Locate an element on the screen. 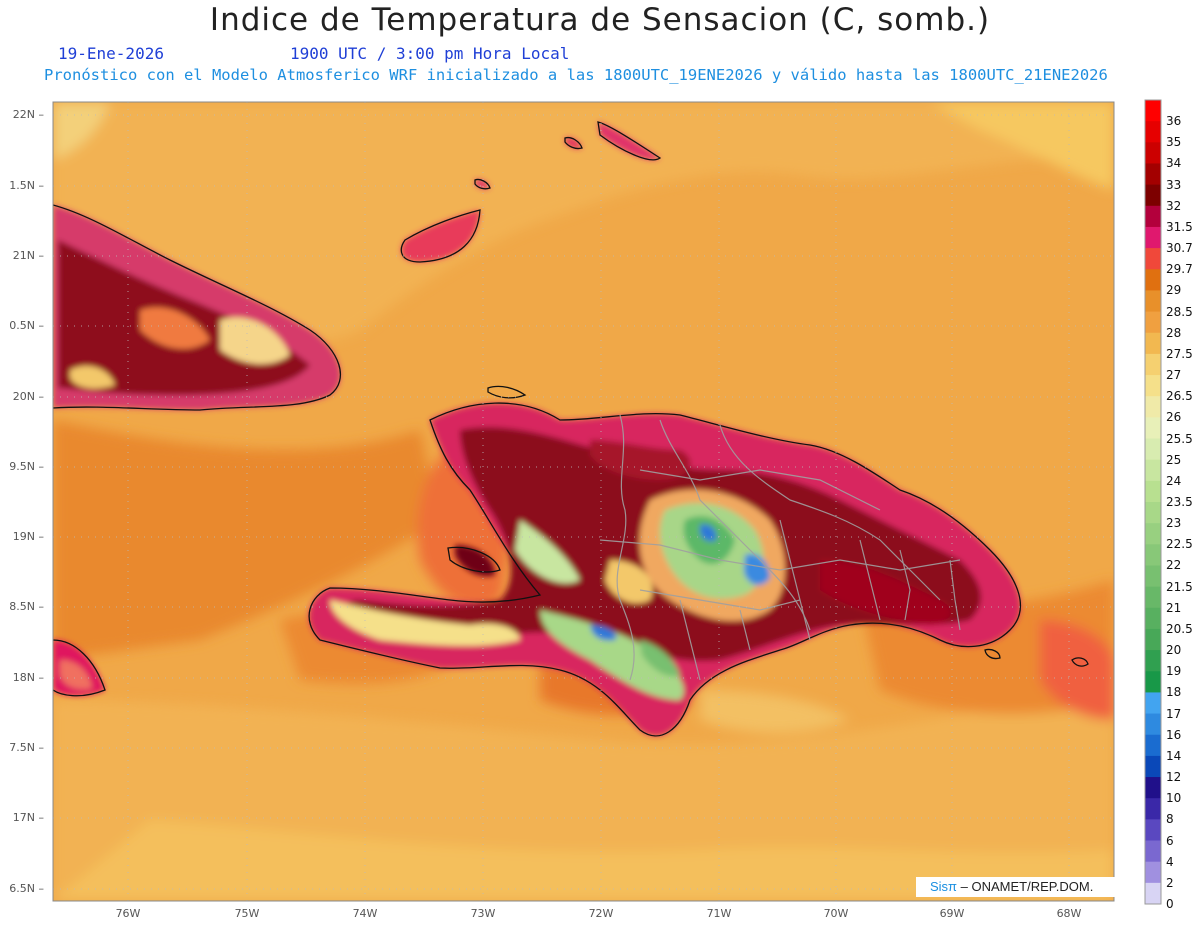 This screenshot has width=1200, height=927. lat-label: 1.5N – is located at coordinates (26, 185).